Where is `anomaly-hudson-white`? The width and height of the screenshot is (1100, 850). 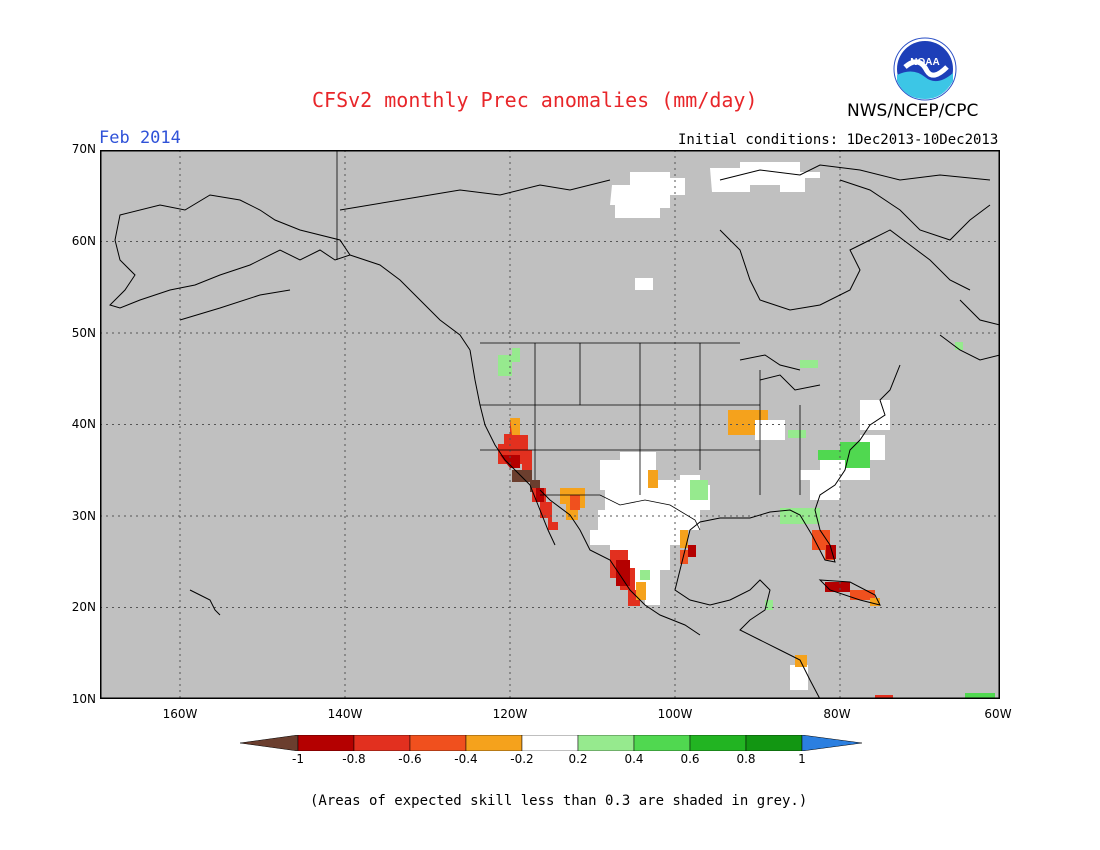
anomaly-hudson-white is located at coordinates (644, 284).